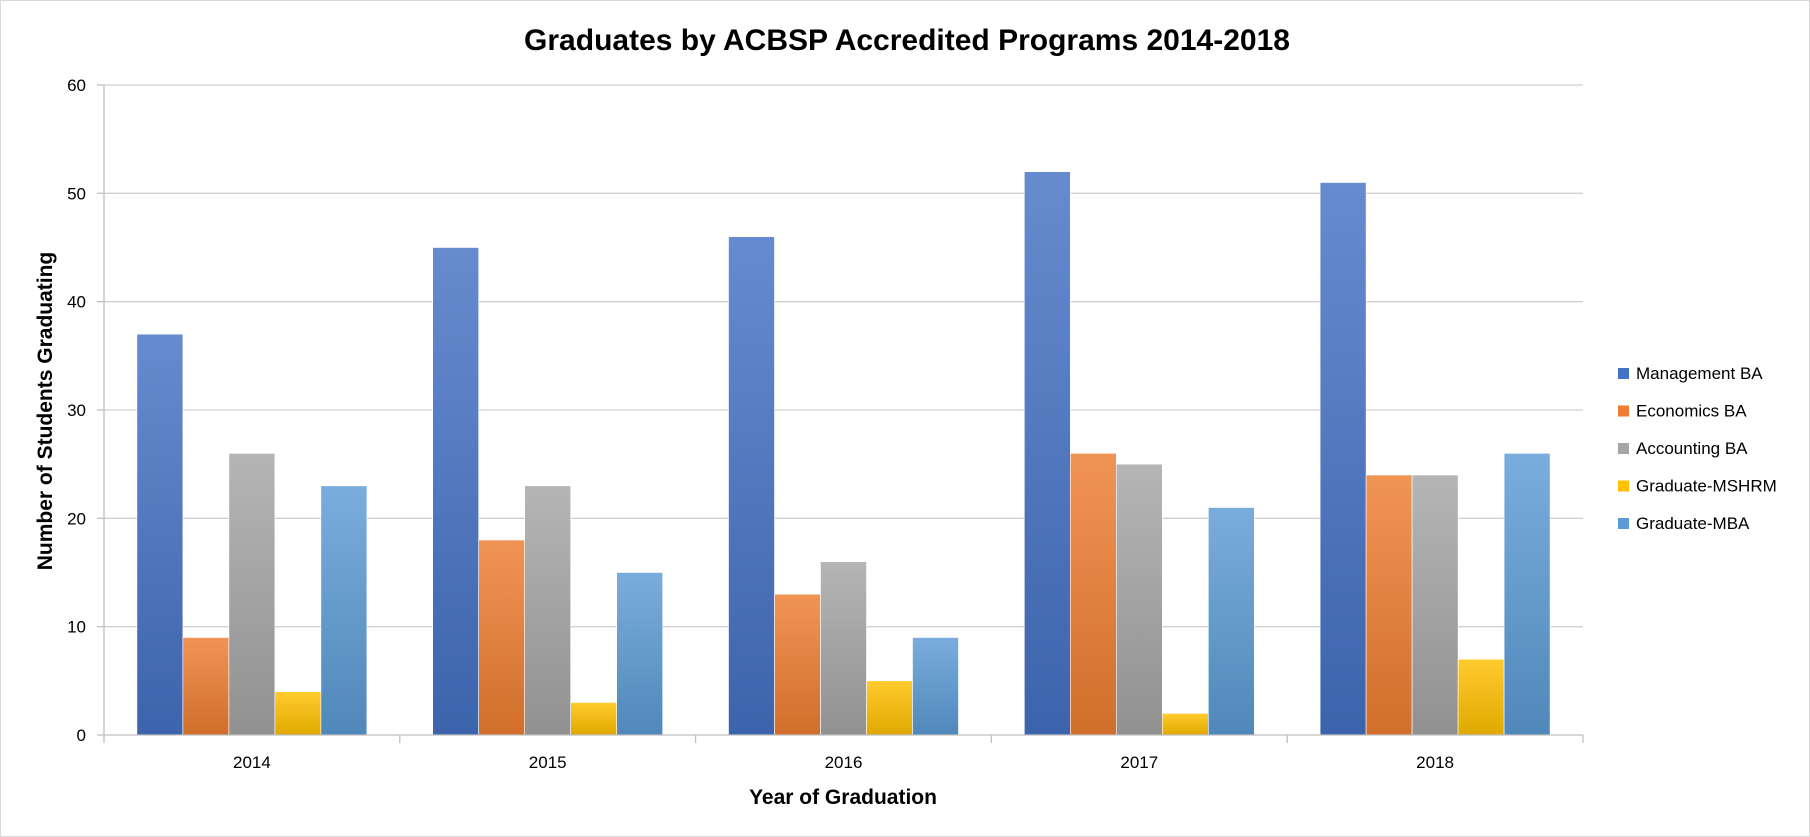 The image size is (1810, 837). What do you see at coordinates (1435, 762) in the screenshot?
I see `x-tick-label-2018: 2018` at bounding box center [1435, 762].